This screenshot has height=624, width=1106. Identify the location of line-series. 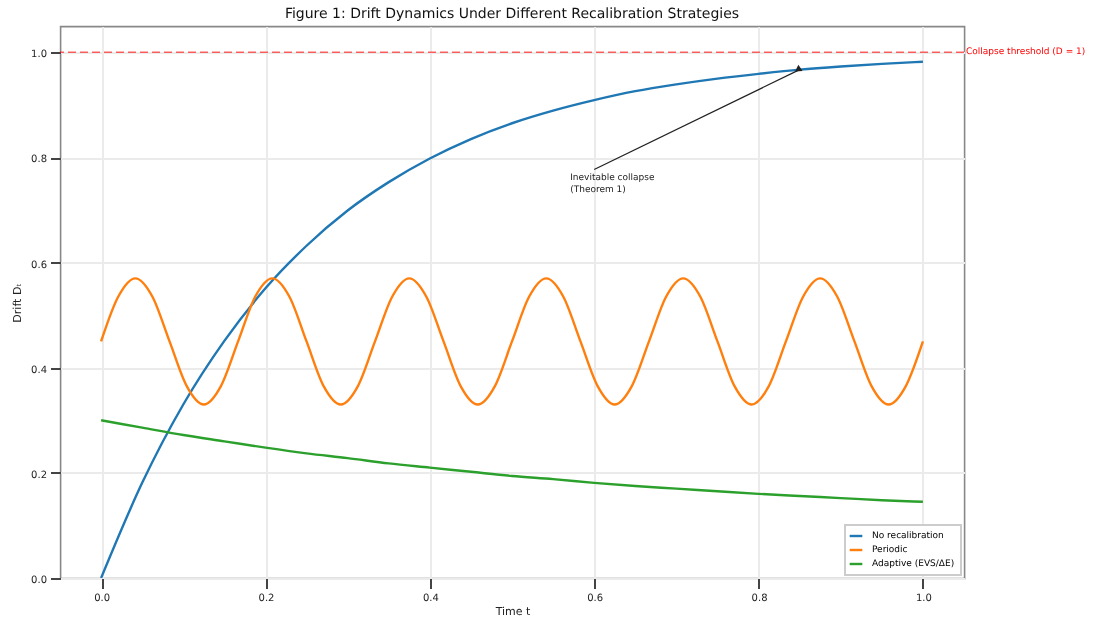
(512, 461).